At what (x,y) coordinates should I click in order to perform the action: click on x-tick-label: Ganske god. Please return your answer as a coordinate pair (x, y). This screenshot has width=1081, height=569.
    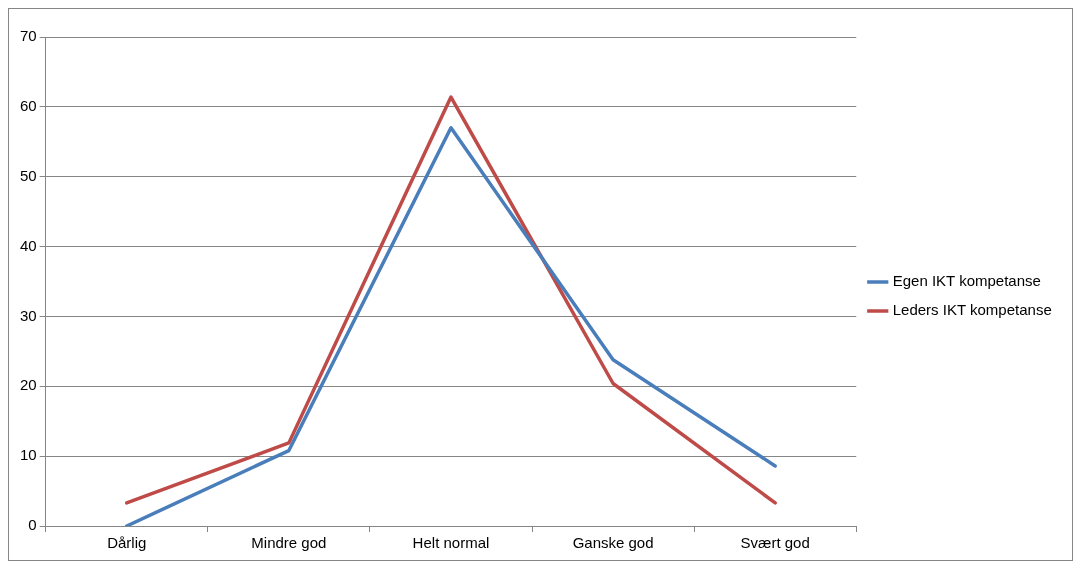
    Looking at the image, I should click on (613, 543).